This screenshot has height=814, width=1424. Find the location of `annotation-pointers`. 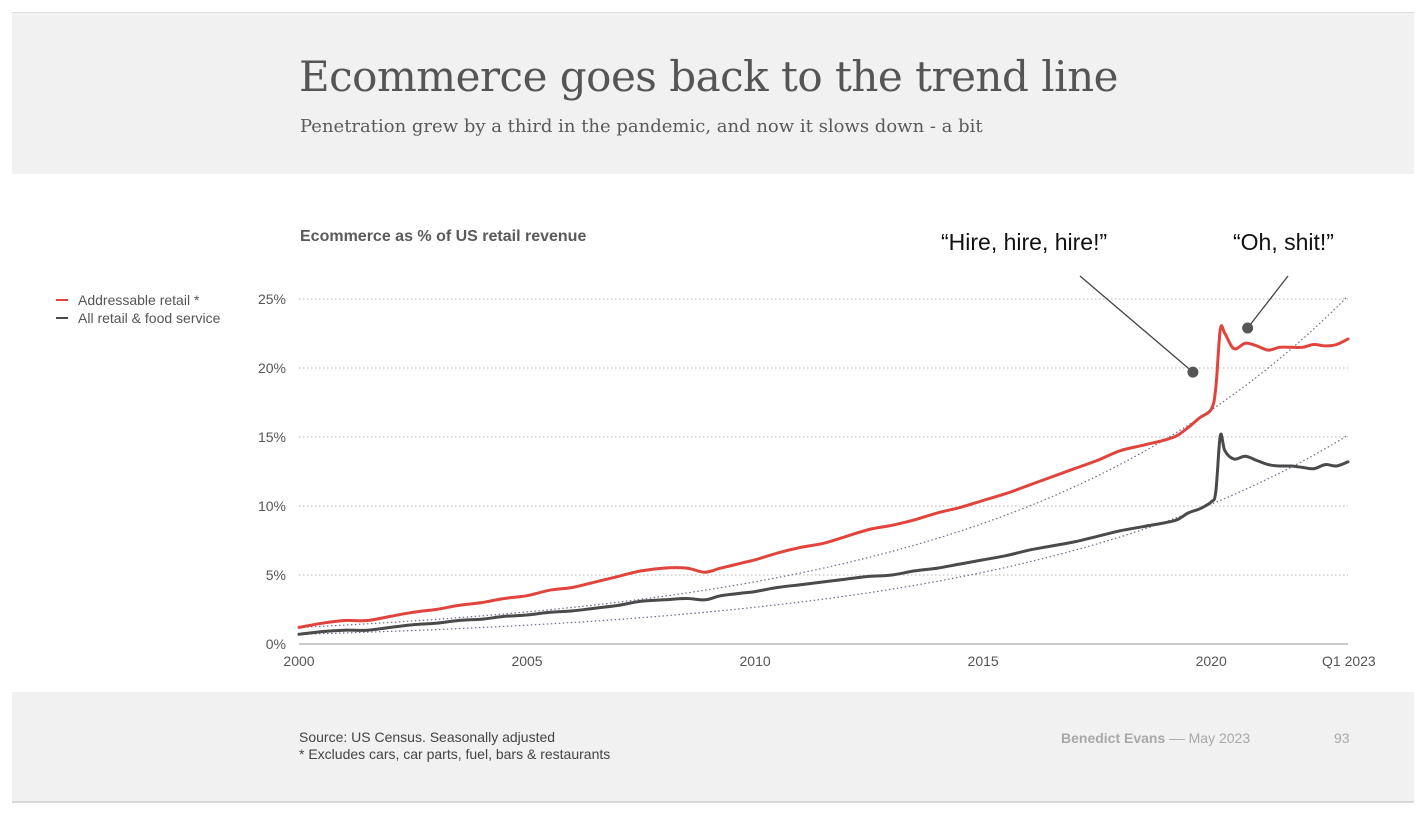

annotation-pointers is located at coordinates (1184, 326).